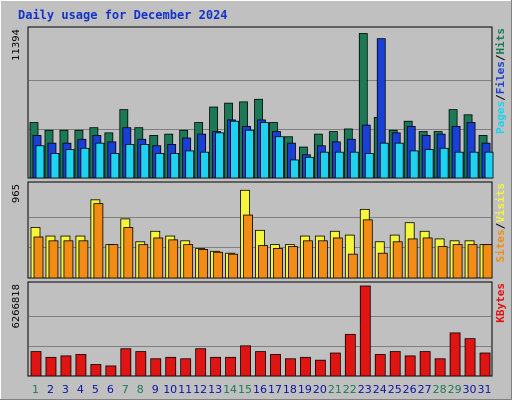  I want to click on series-label: Pages/Files/Hits, so click(500, 81).